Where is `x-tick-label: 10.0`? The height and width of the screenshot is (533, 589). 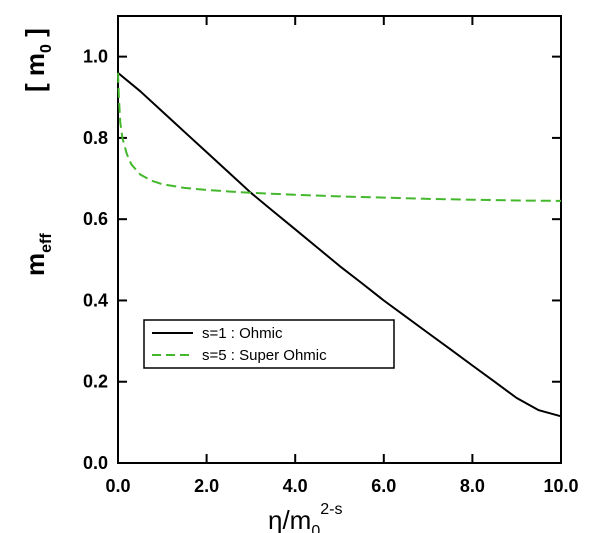 x-tick-label: 10.0 is located at coordinates (560, 486).